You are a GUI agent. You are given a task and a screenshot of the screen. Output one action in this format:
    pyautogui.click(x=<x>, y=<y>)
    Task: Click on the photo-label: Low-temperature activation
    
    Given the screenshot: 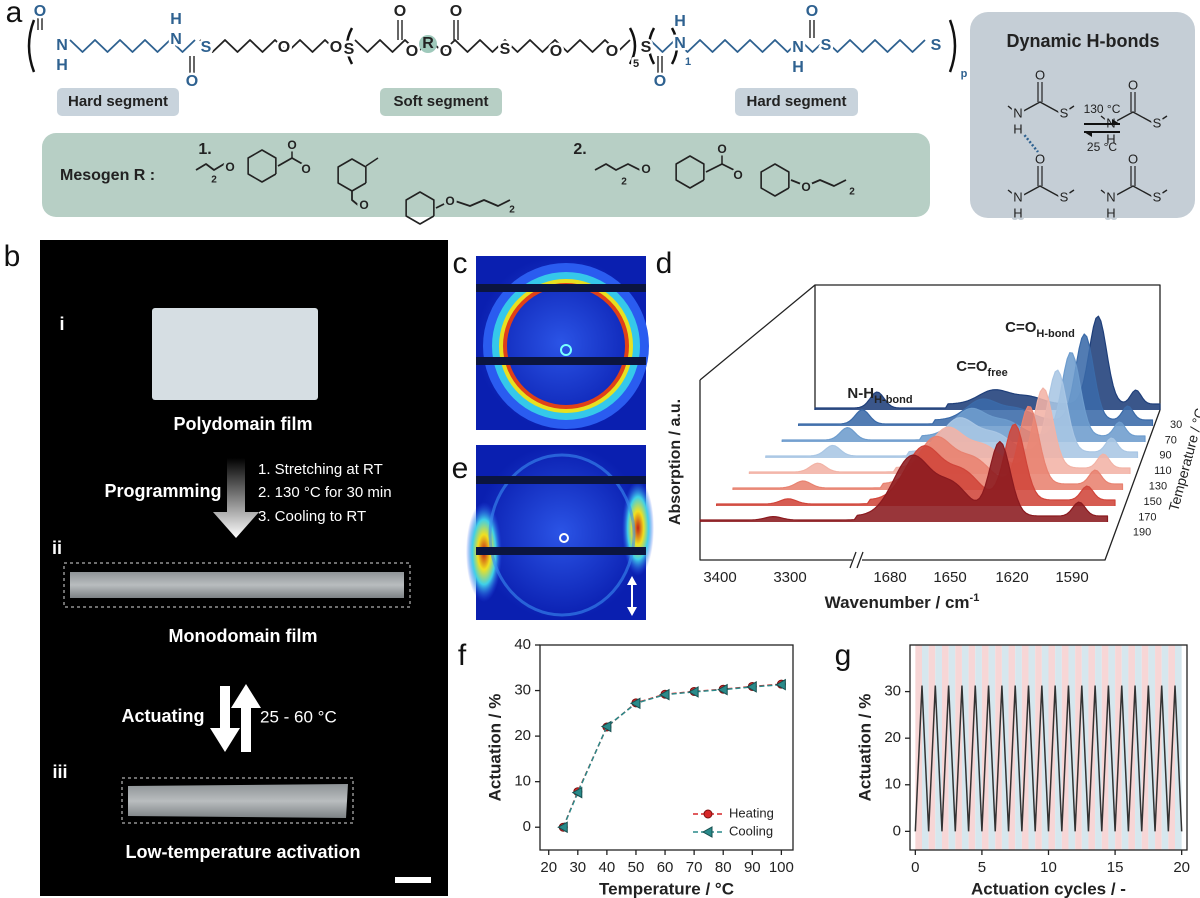 What is the action you would take?
    pyautogui.click(x=242, y=852)
    